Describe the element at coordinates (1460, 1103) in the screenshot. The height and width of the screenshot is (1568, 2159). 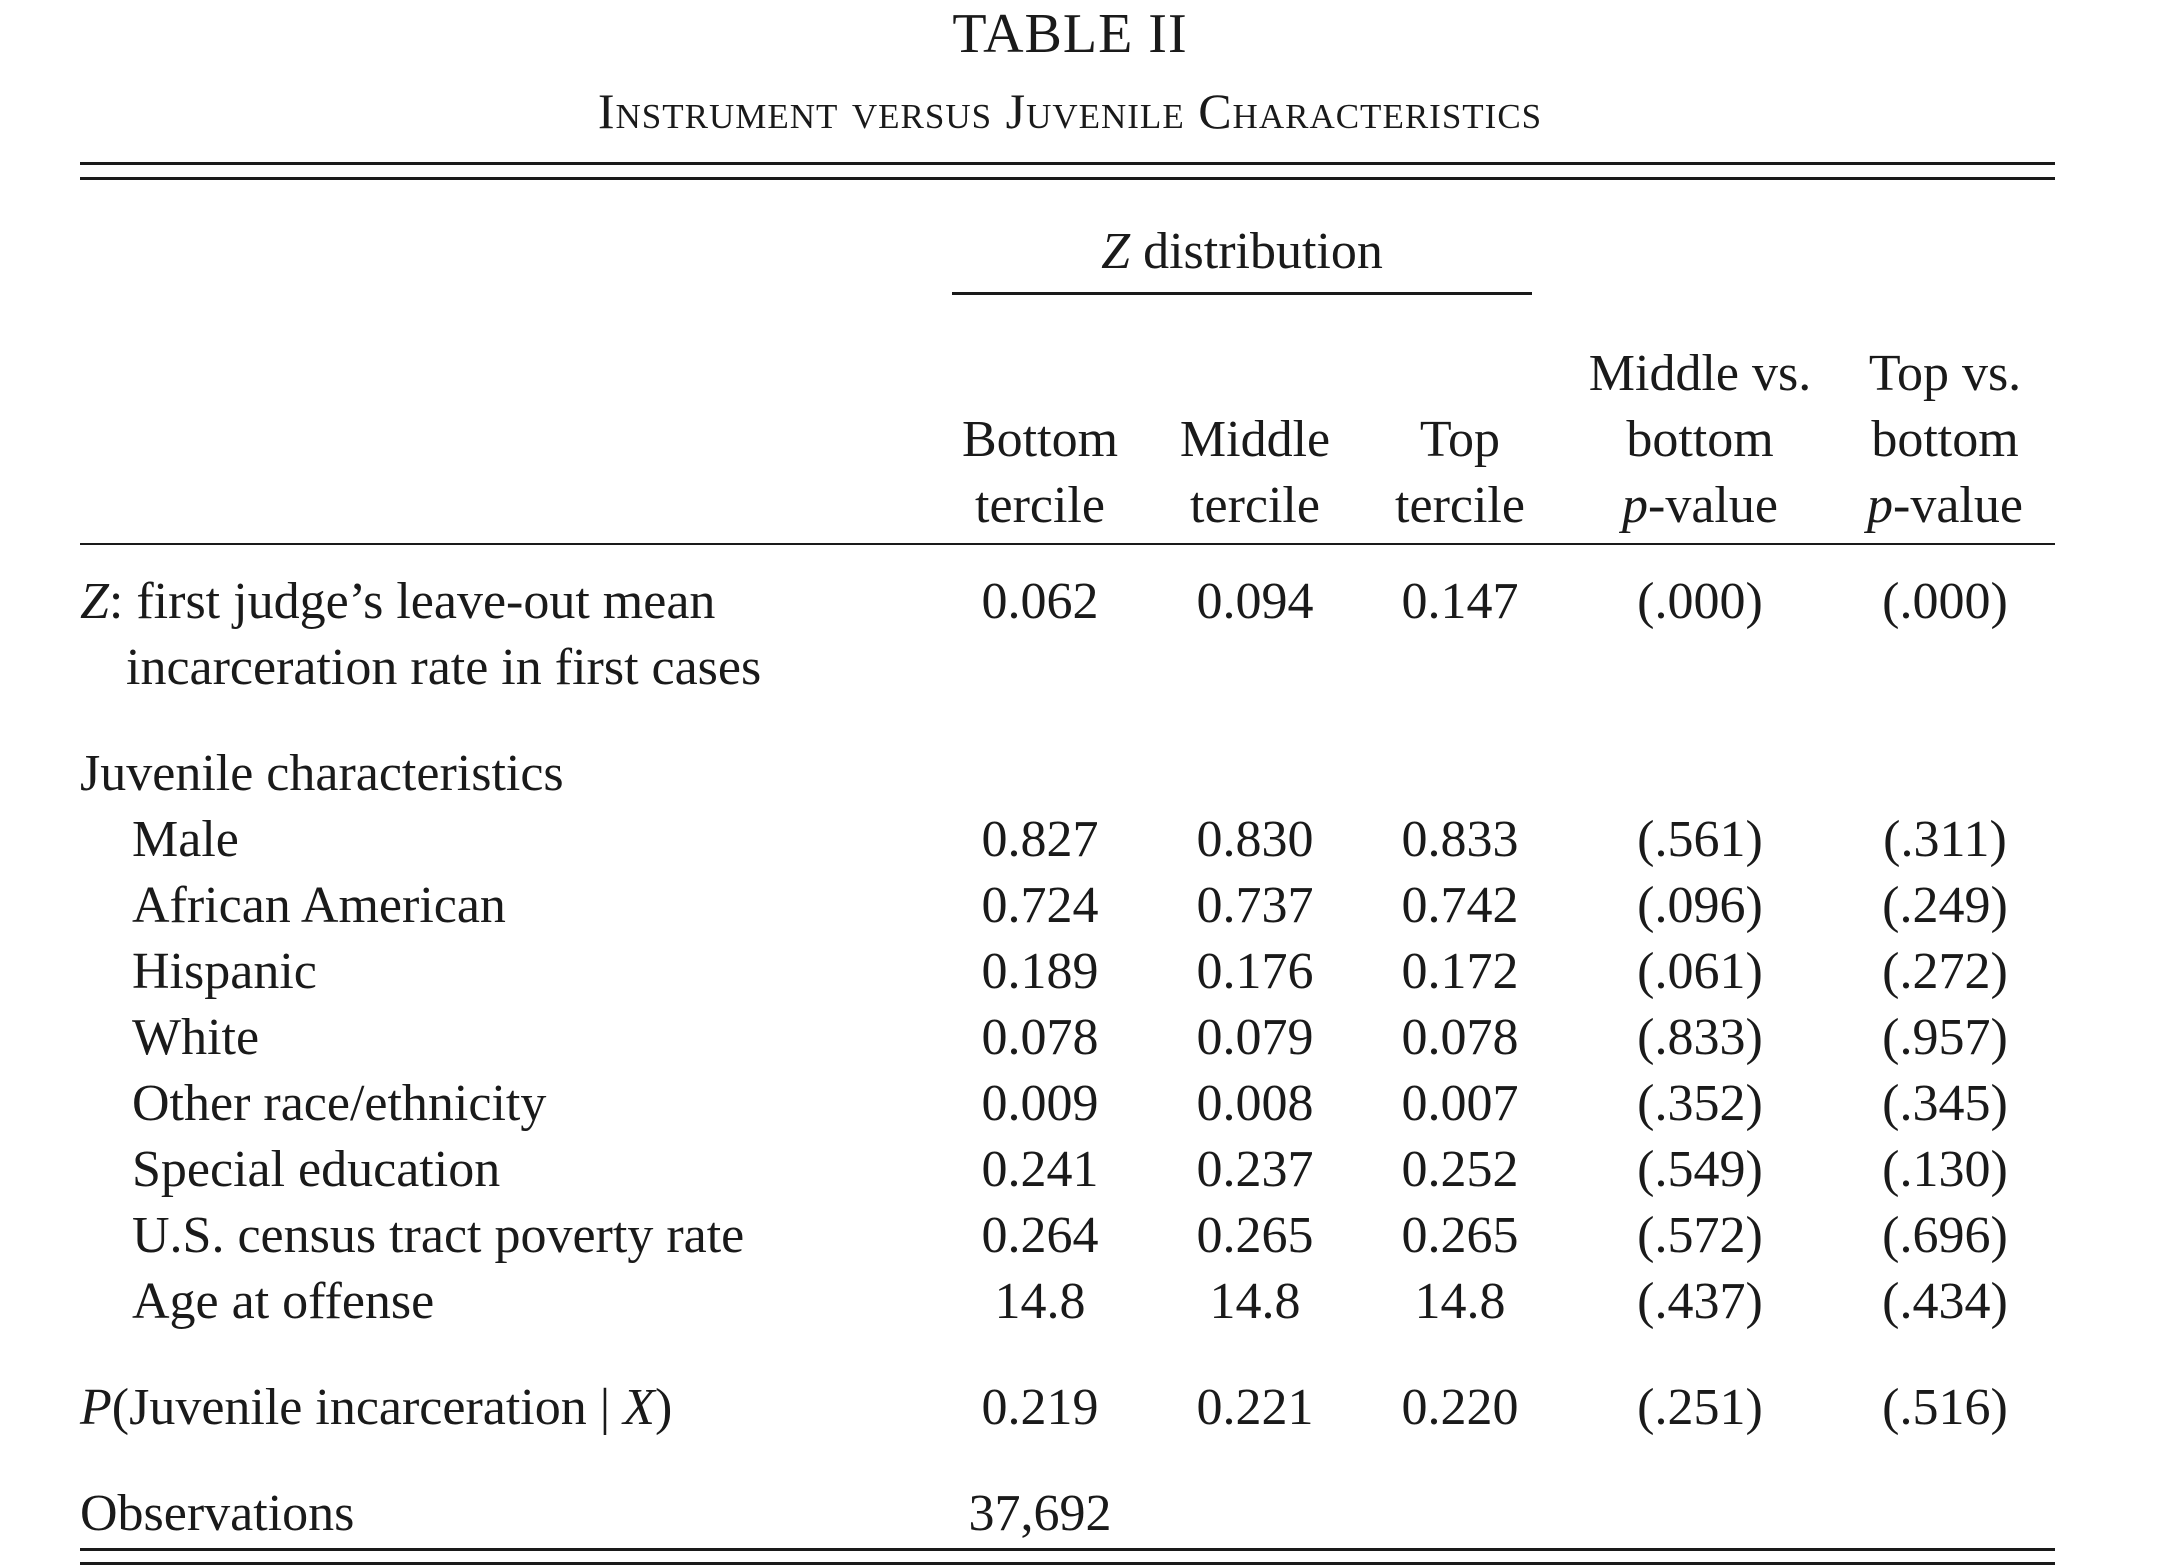
I see `cell-top-tercile: 0.007` at that location.